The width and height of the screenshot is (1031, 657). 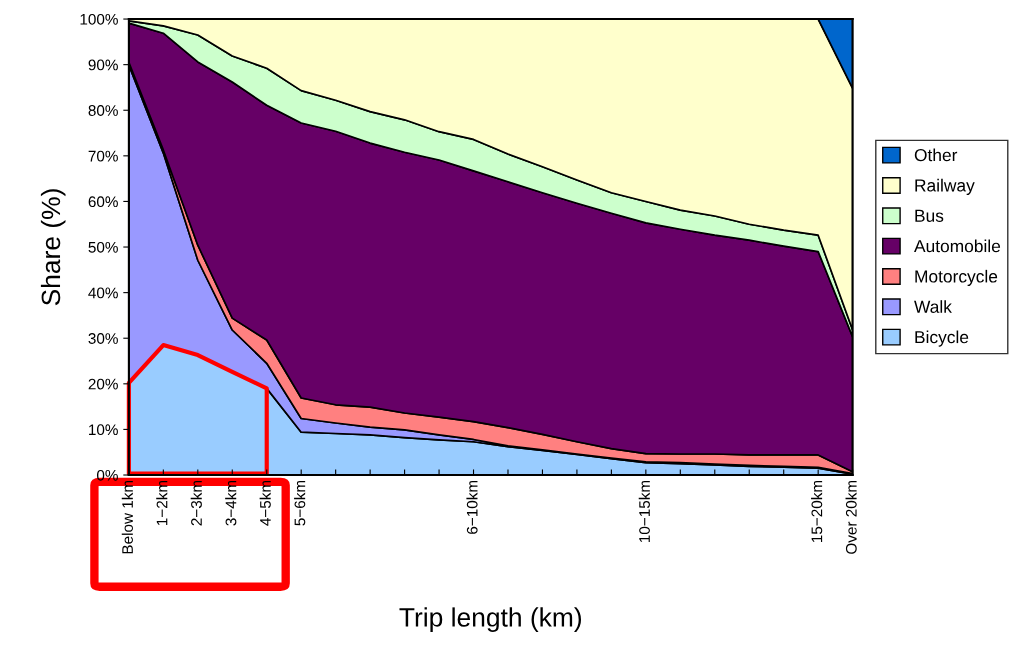 What do you see at coordinates (103, 202) in the screenshot?
I see `y-tick-label: 60%` at bounding box center [103, 202].